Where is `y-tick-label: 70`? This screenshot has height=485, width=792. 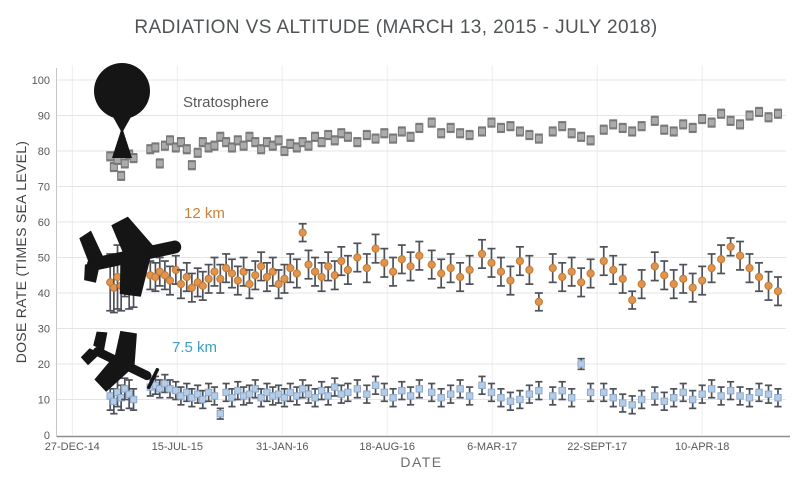
y-tick-label: 70 is located at coordinates (44, 188).